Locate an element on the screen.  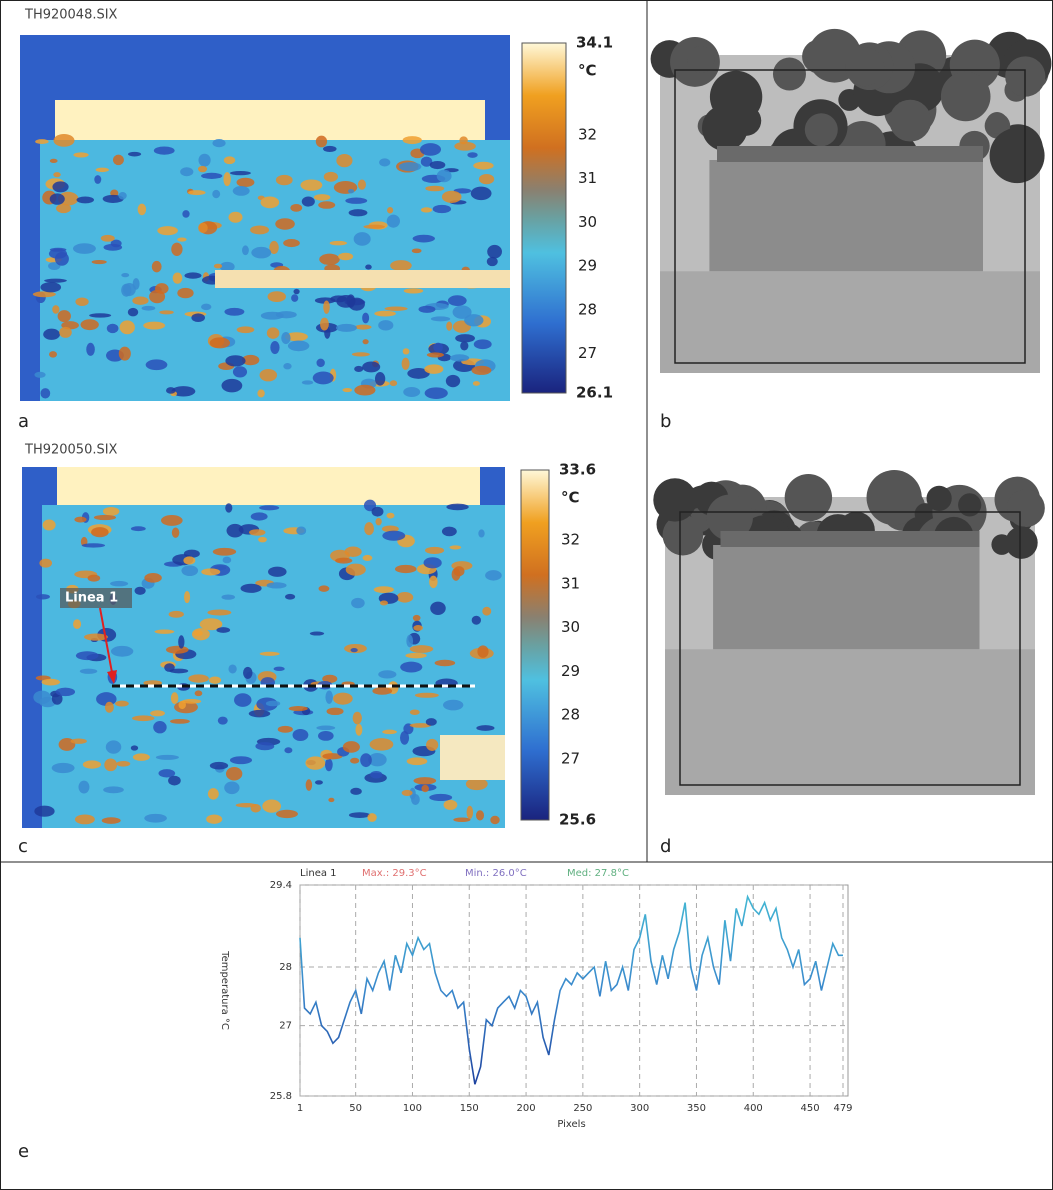
file-name: TH920048.SIX is located at coordinates (71, 15).